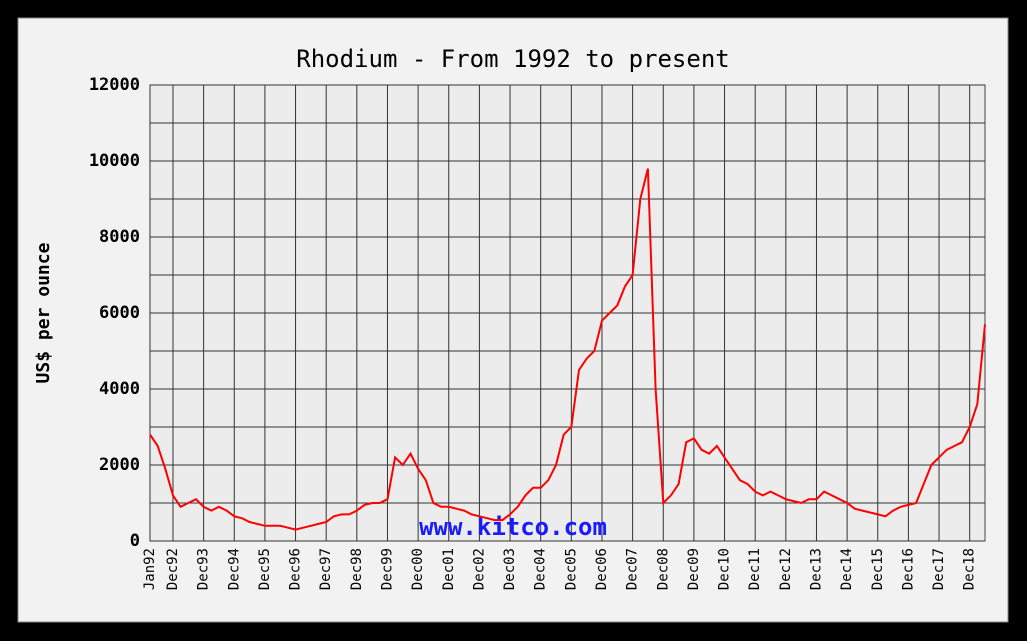 The height and width of the screenshot is (641, 1027). What do you see at coordinates (119, 237) in the screenshot?
I see `y-tick-label: 8000` at bounding box center [119, 237].